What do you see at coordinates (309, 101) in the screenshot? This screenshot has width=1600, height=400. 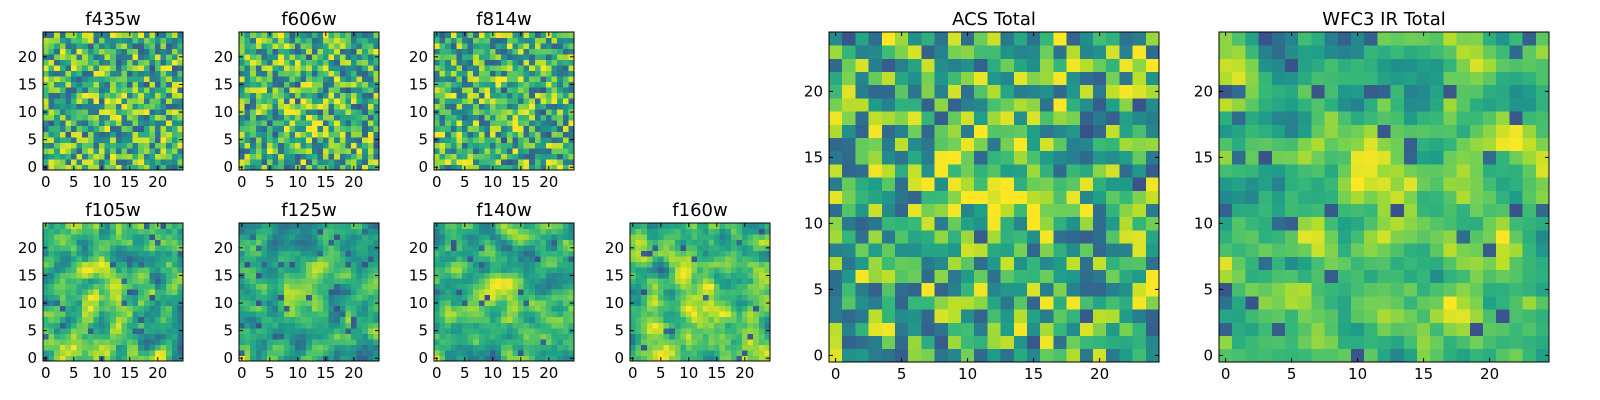 I see `axes-frame` at bounding box center [309, 101].